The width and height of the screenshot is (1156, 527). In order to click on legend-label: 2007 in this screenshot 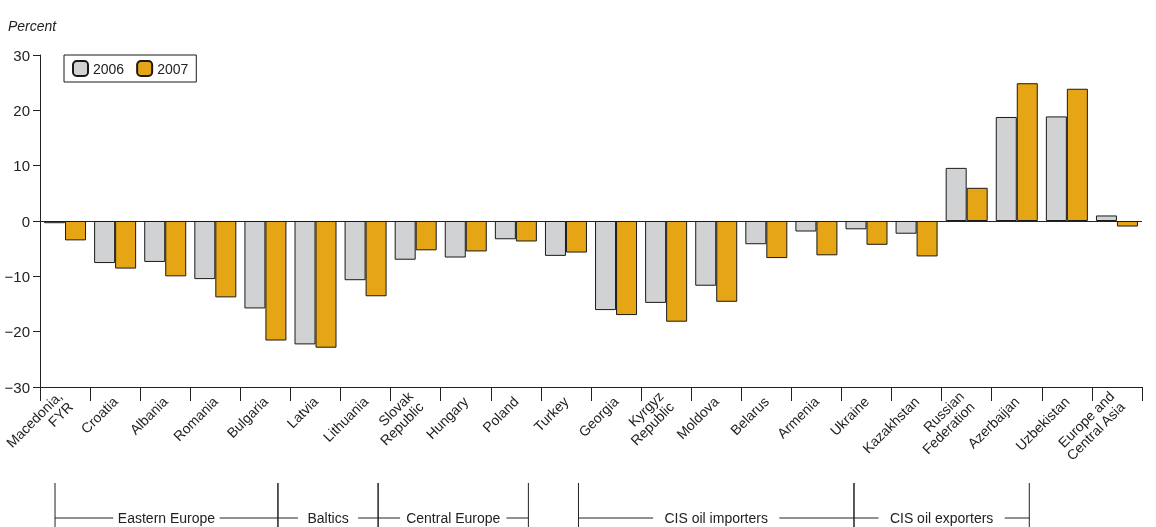, I will do `click(173, 68)`.